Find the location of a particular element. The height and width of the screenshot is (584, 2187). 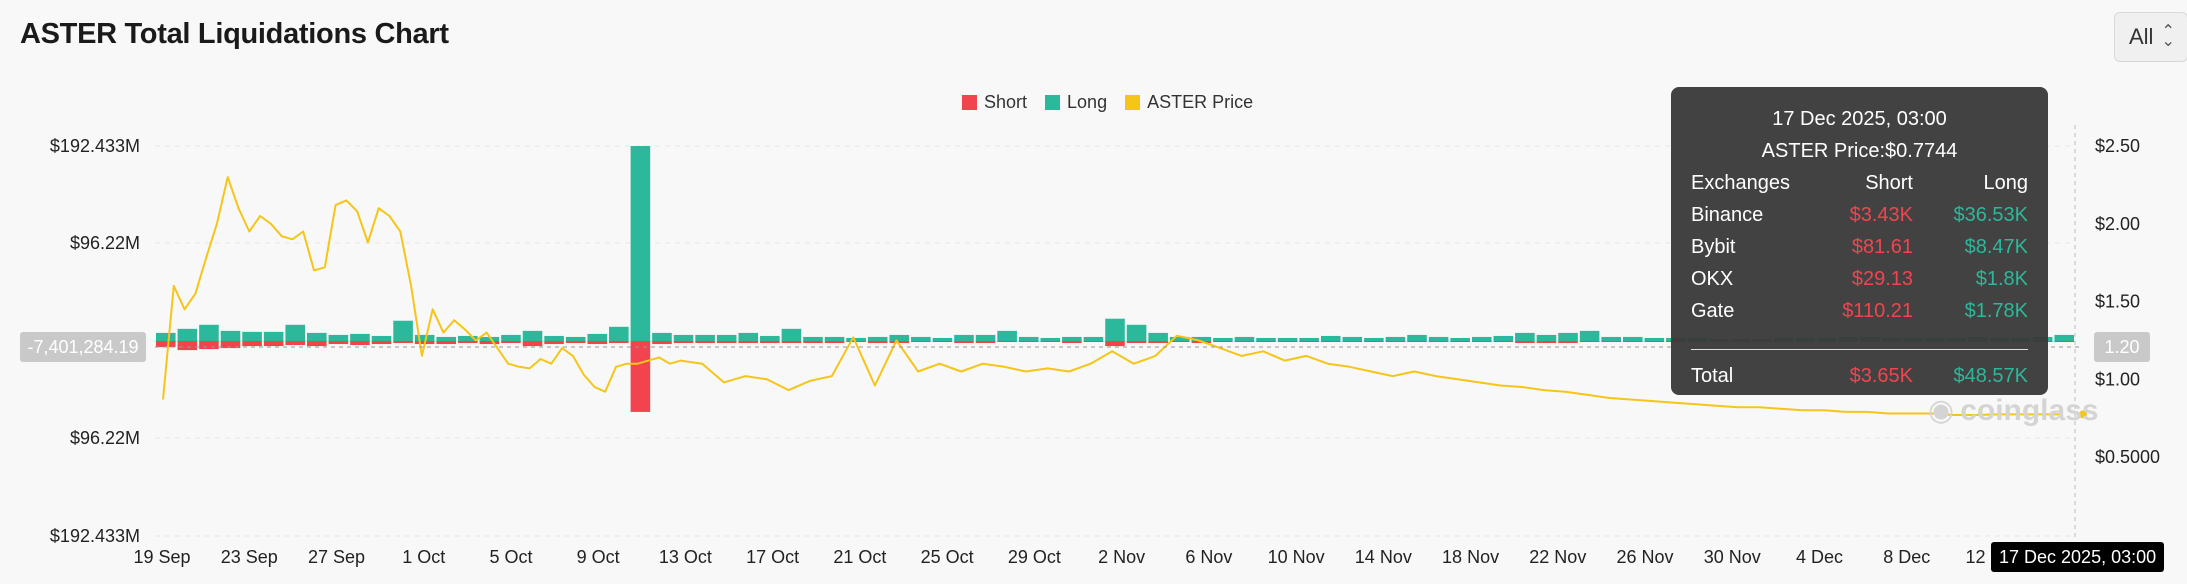

y-left-tick-label: $192.433M is located at coordinates (95, 536).